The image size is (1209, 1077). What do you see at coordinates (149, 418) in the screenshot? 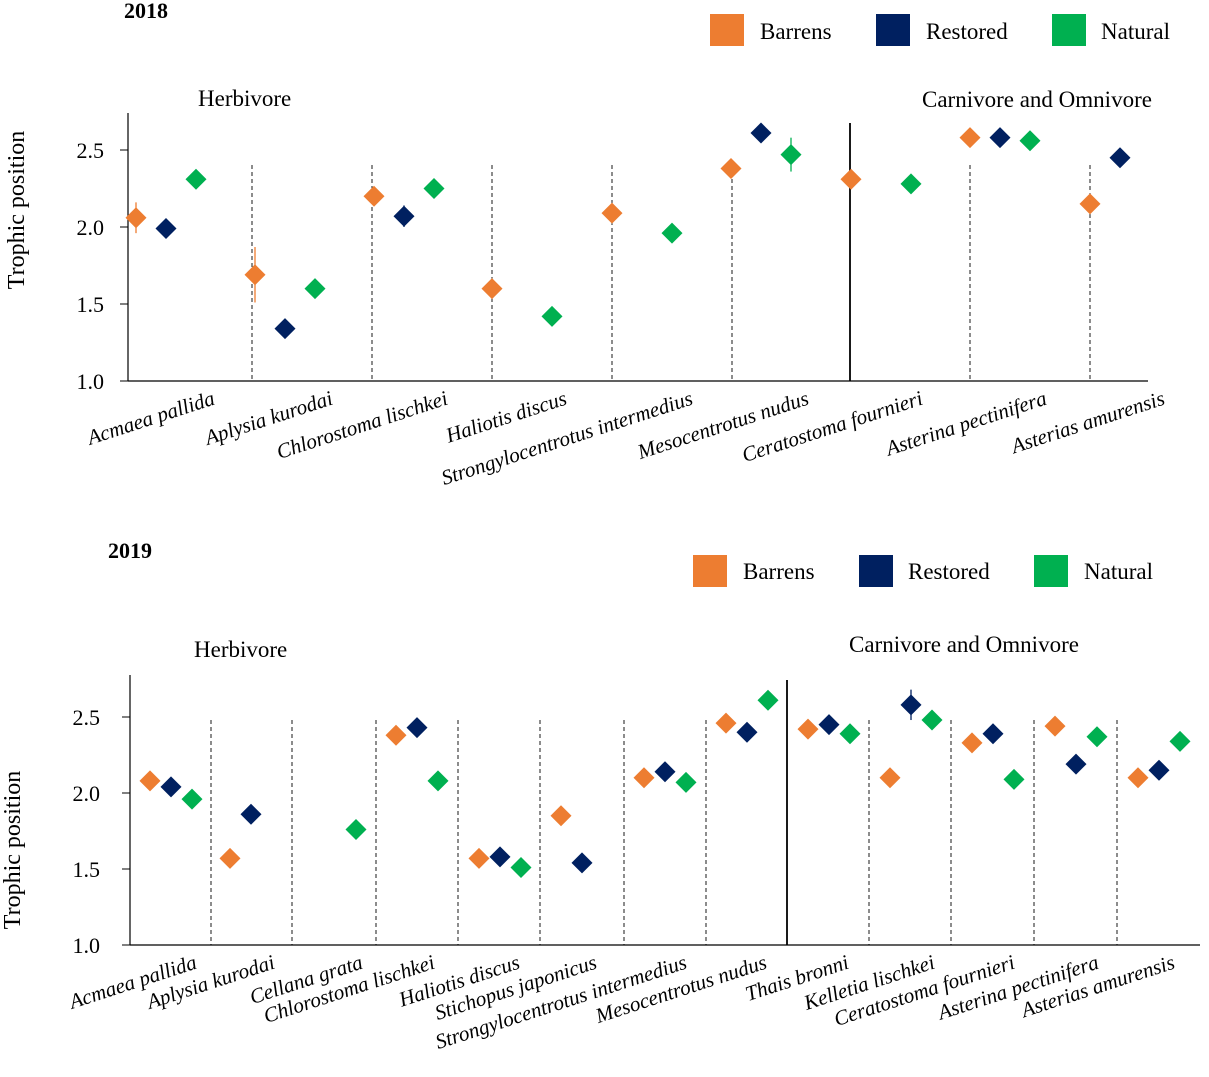
I see `category-label: Acmaea pallida` at bounding box center [149, 418].